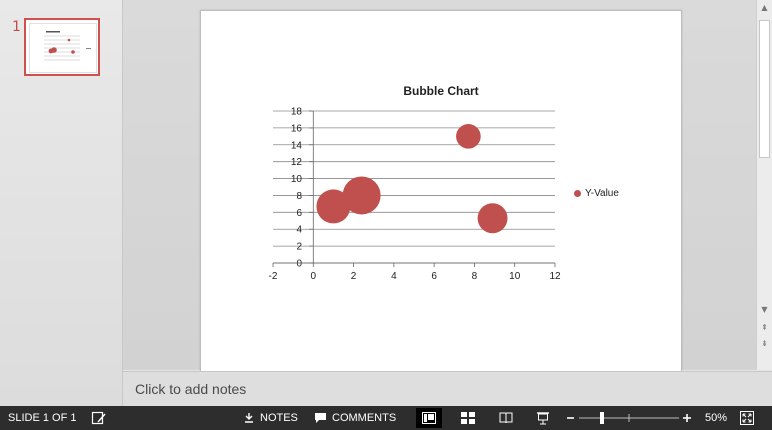 Image resolution: width=772 pixels, height=430 pixels. I want to click on zoom-in-button, so click(687, 418).